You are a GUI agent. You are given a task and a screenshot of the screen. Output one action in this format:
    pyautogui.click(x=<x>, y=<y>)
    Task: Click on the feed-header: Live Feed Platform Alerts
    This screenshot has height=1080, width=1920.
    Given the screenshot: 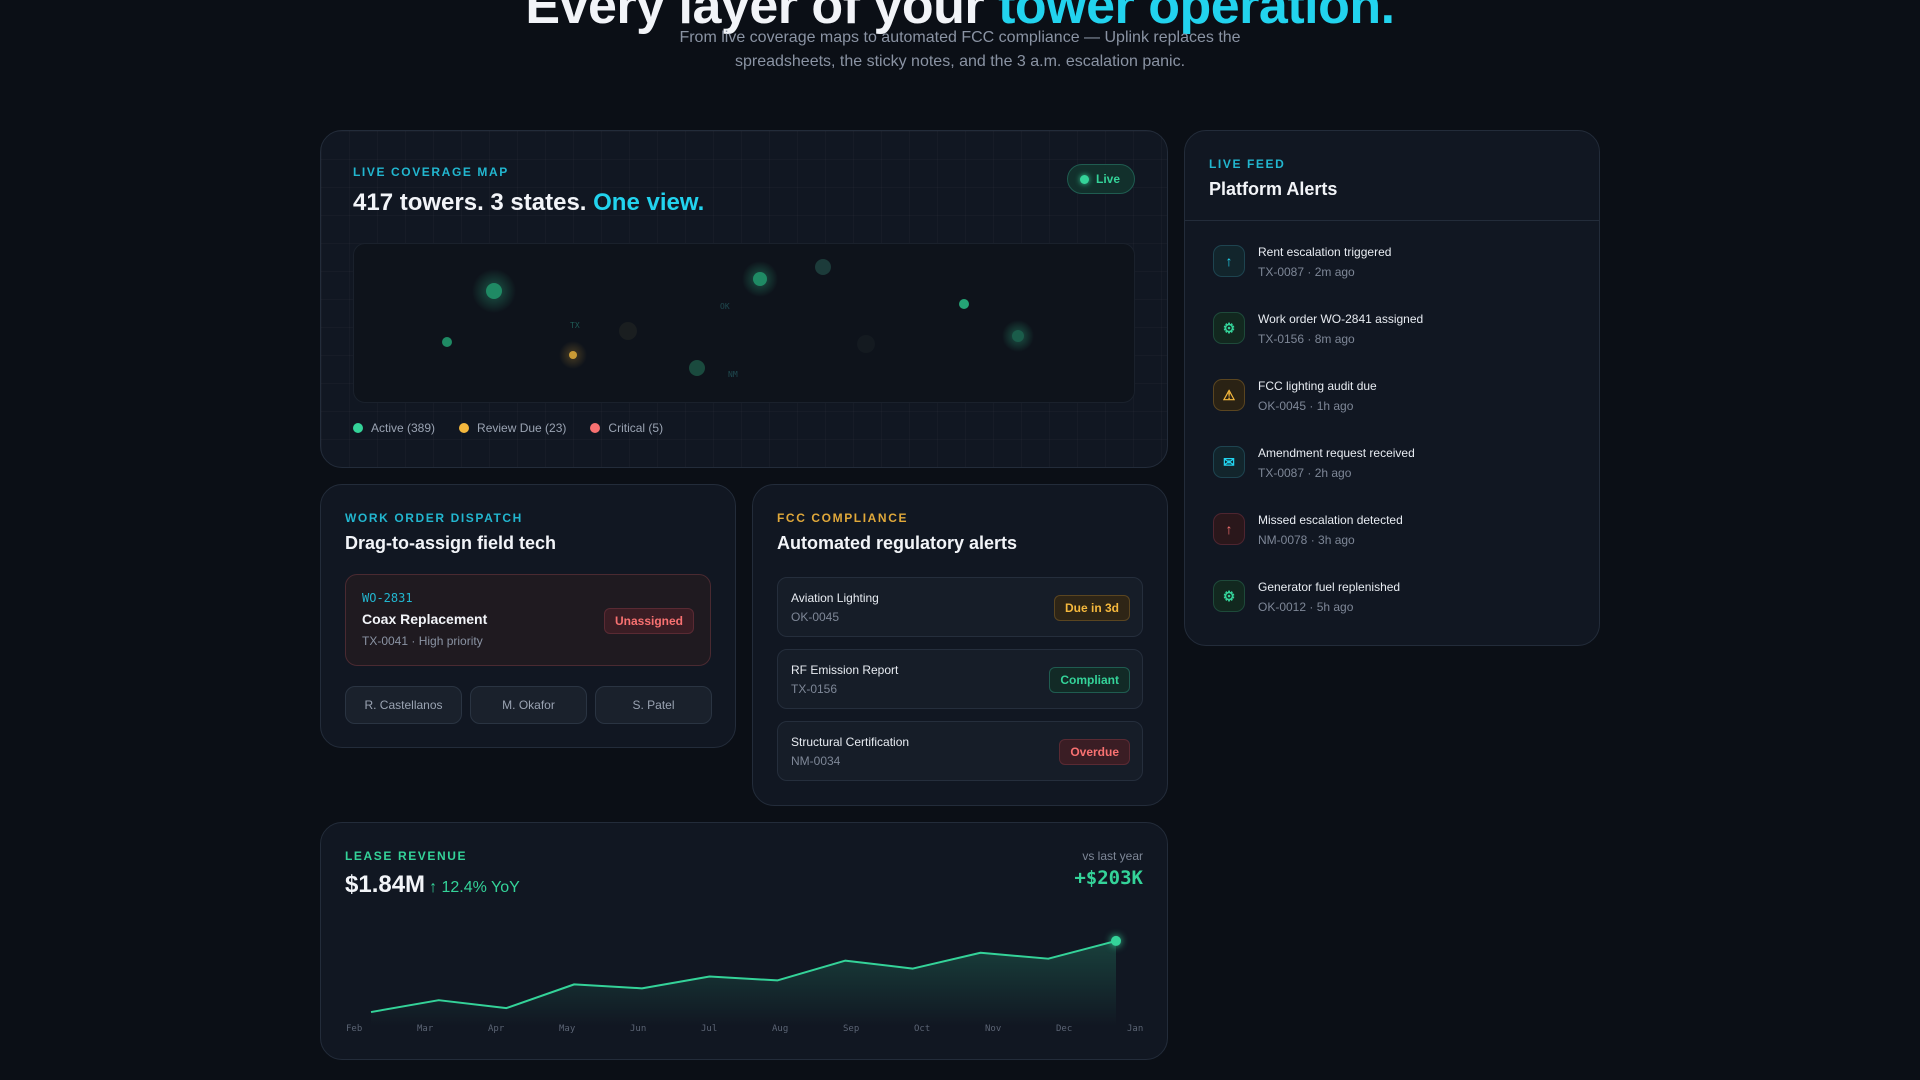 What is the action you would take?
    pyautogui.click(x=1392, y=176)
    